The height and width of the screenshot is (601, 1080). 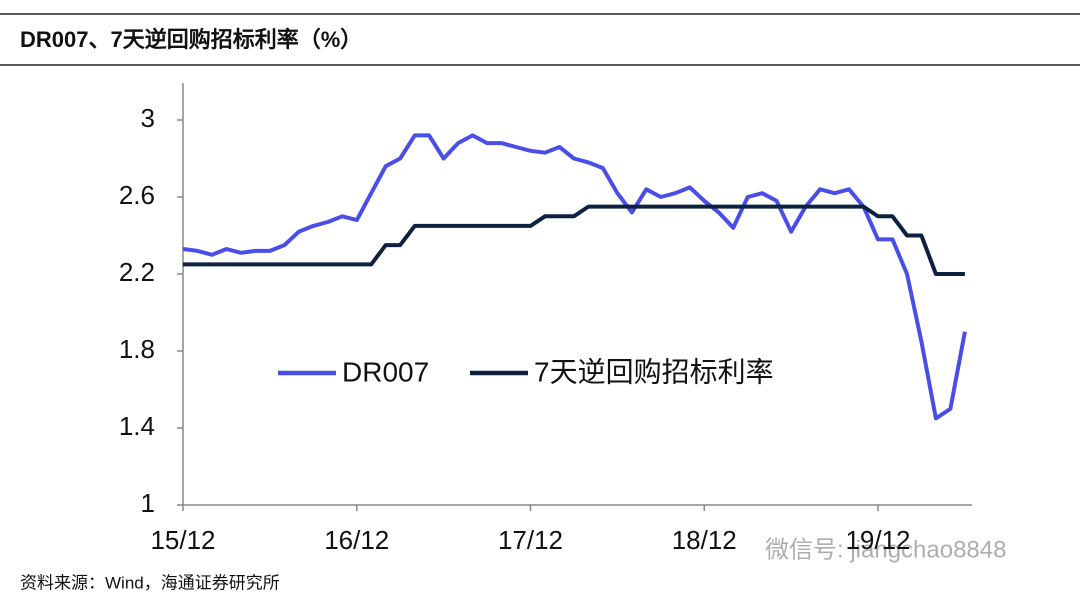 What do you see at coordinates (150, 582) in the screenshot?
I see `source-note: 资料来源：Wind，海通证券研究所` at bounding box center [150, 582].